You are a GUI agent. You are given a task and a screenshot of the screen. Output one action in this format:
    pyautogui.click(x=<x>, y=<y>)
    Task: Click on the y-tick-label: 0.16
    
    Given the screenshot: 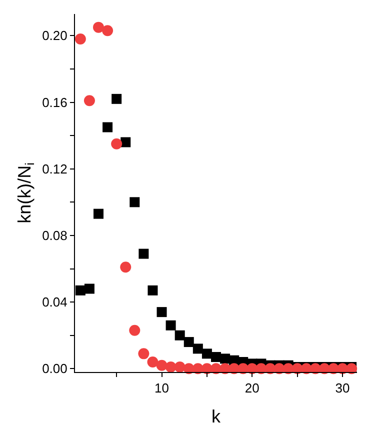 What is the action you would take?
    pyautogui.click(x=55, y=102)
    